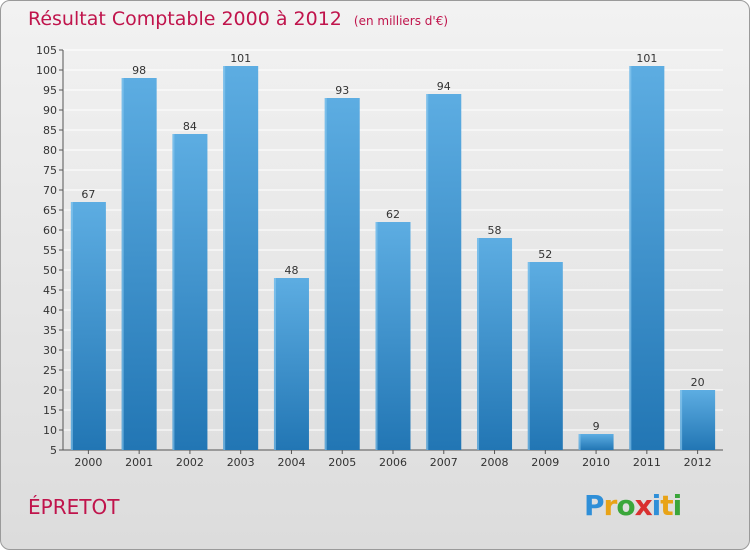  I want to click on y-tick-label: 55, so click(50, 250).